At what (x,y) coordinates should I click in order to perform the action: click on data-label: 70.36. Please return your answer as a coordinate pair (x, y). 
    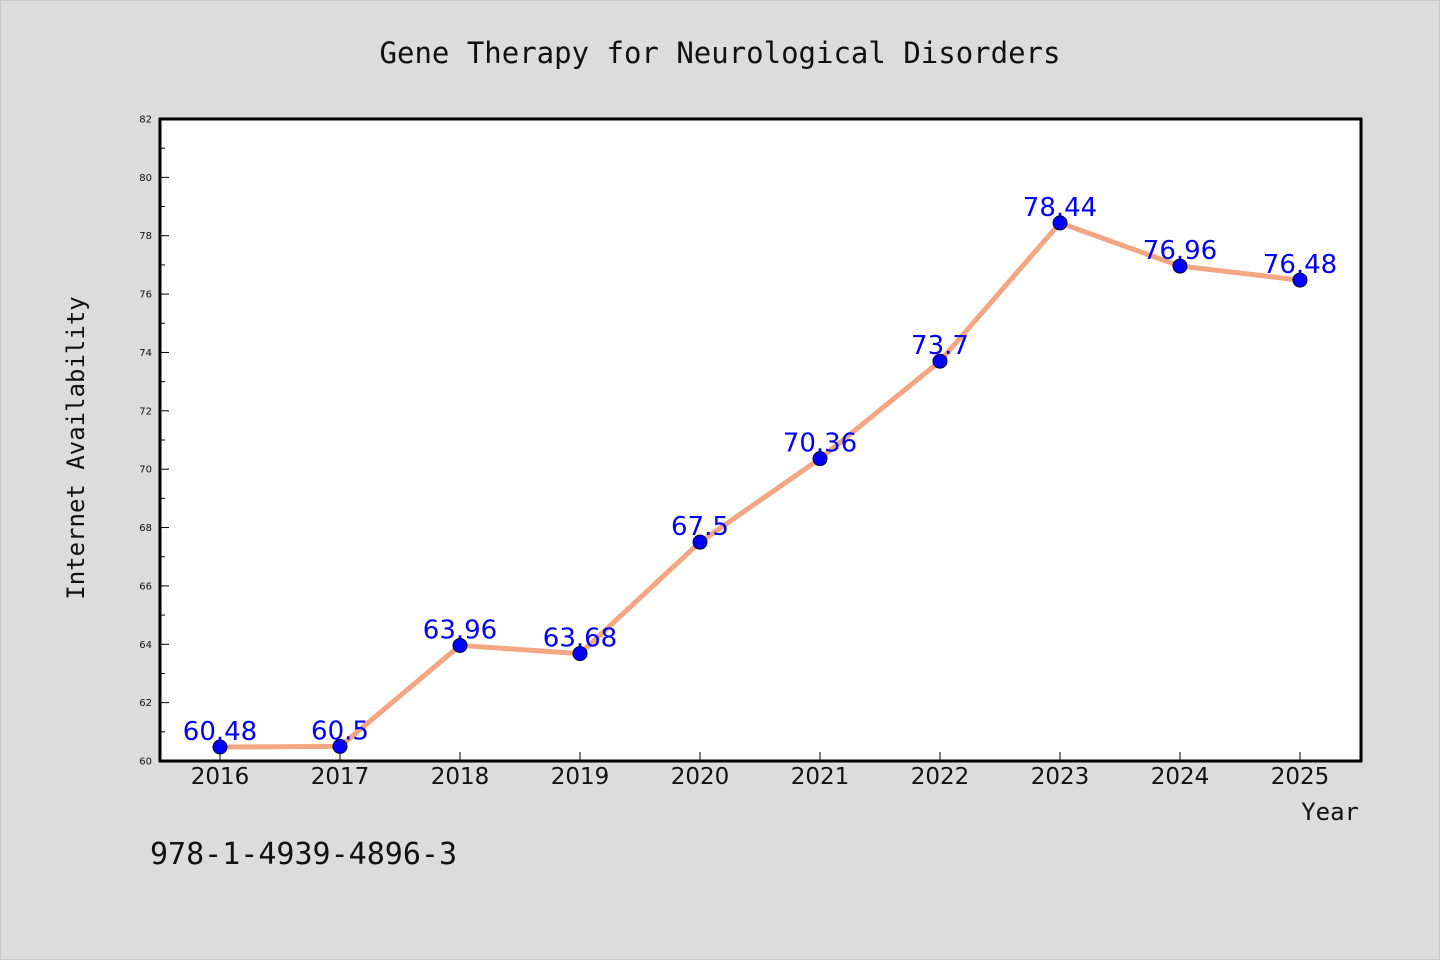
    Looking at the image, I should click on (820, 444).